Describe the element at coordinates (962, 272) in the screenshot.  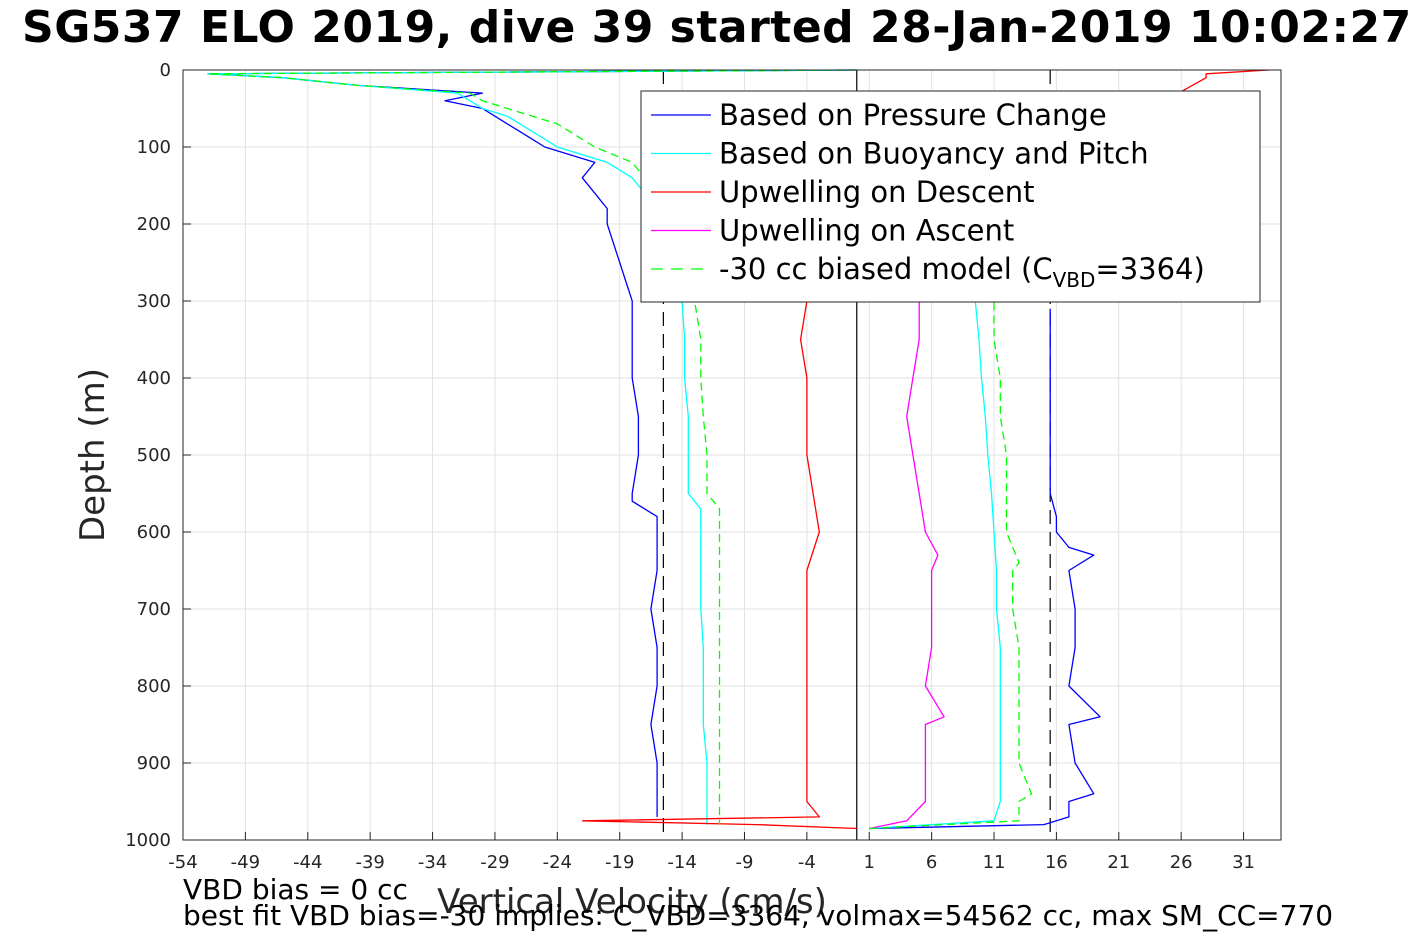
I see `legend-entry: -30 cc biased model (CVBD=3364)` at that location.